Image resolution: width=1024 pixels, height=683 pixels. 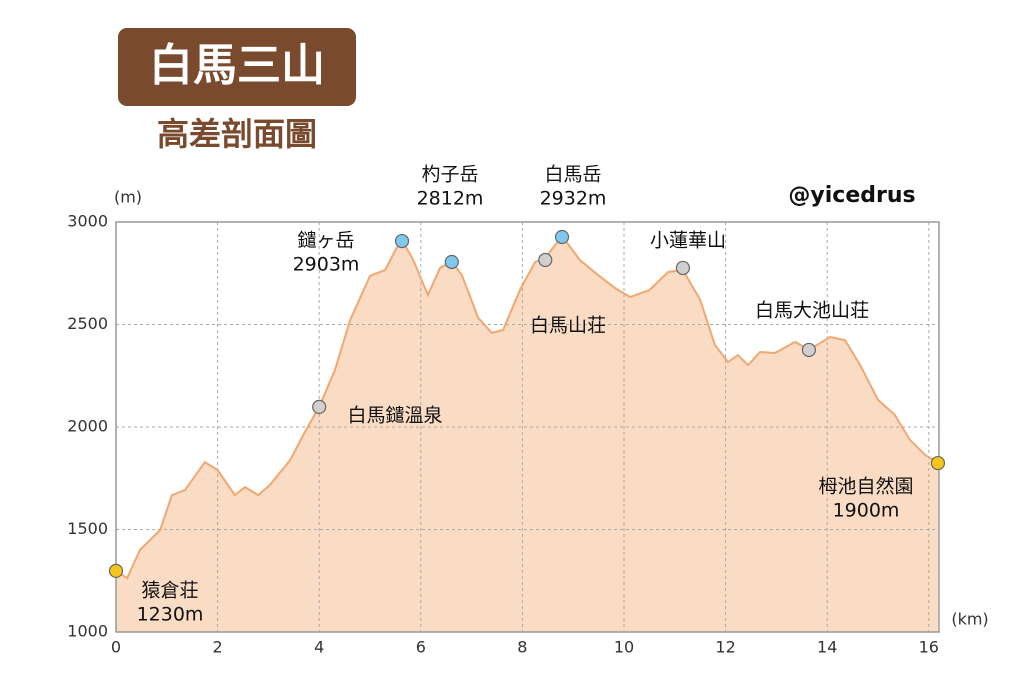 I want to click on x-tick-label: 10, so click(x=624, y=647).